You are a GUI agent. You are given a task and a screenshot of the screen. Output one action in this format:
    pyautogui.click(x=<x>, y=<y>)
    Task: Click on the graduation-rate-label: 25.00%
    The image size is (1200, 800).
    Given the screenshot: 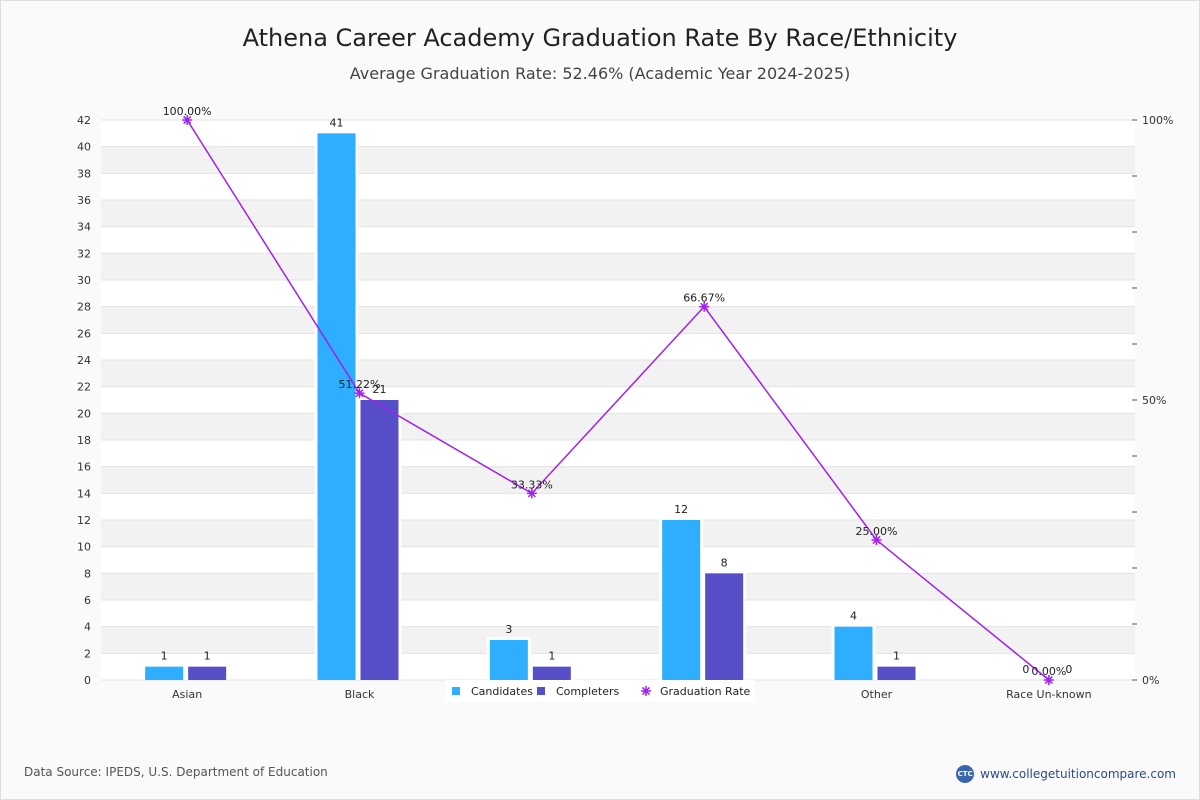 What is the action you would take?
    pyautogui.click(x=877, y=531)
    